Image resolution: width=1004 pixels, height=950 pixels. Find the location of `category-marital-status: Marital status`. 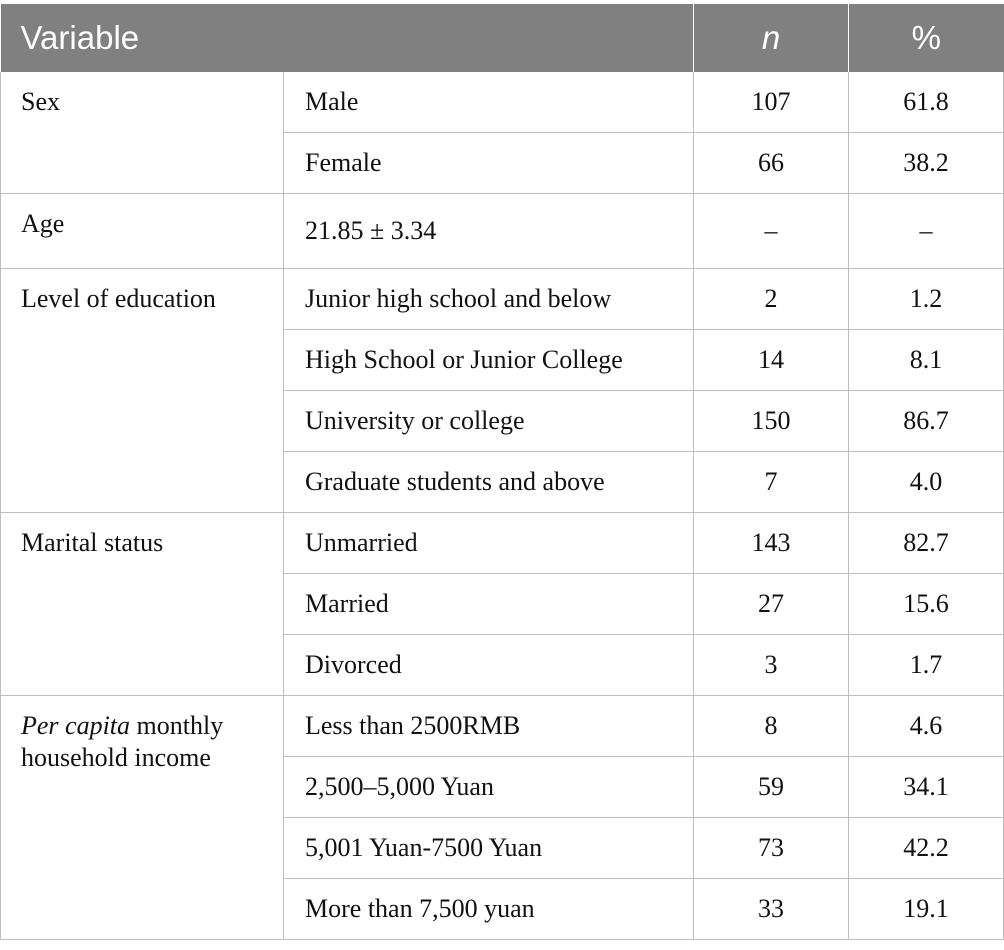

category-marital-status: Marital status is located at coordinates (142, 604).